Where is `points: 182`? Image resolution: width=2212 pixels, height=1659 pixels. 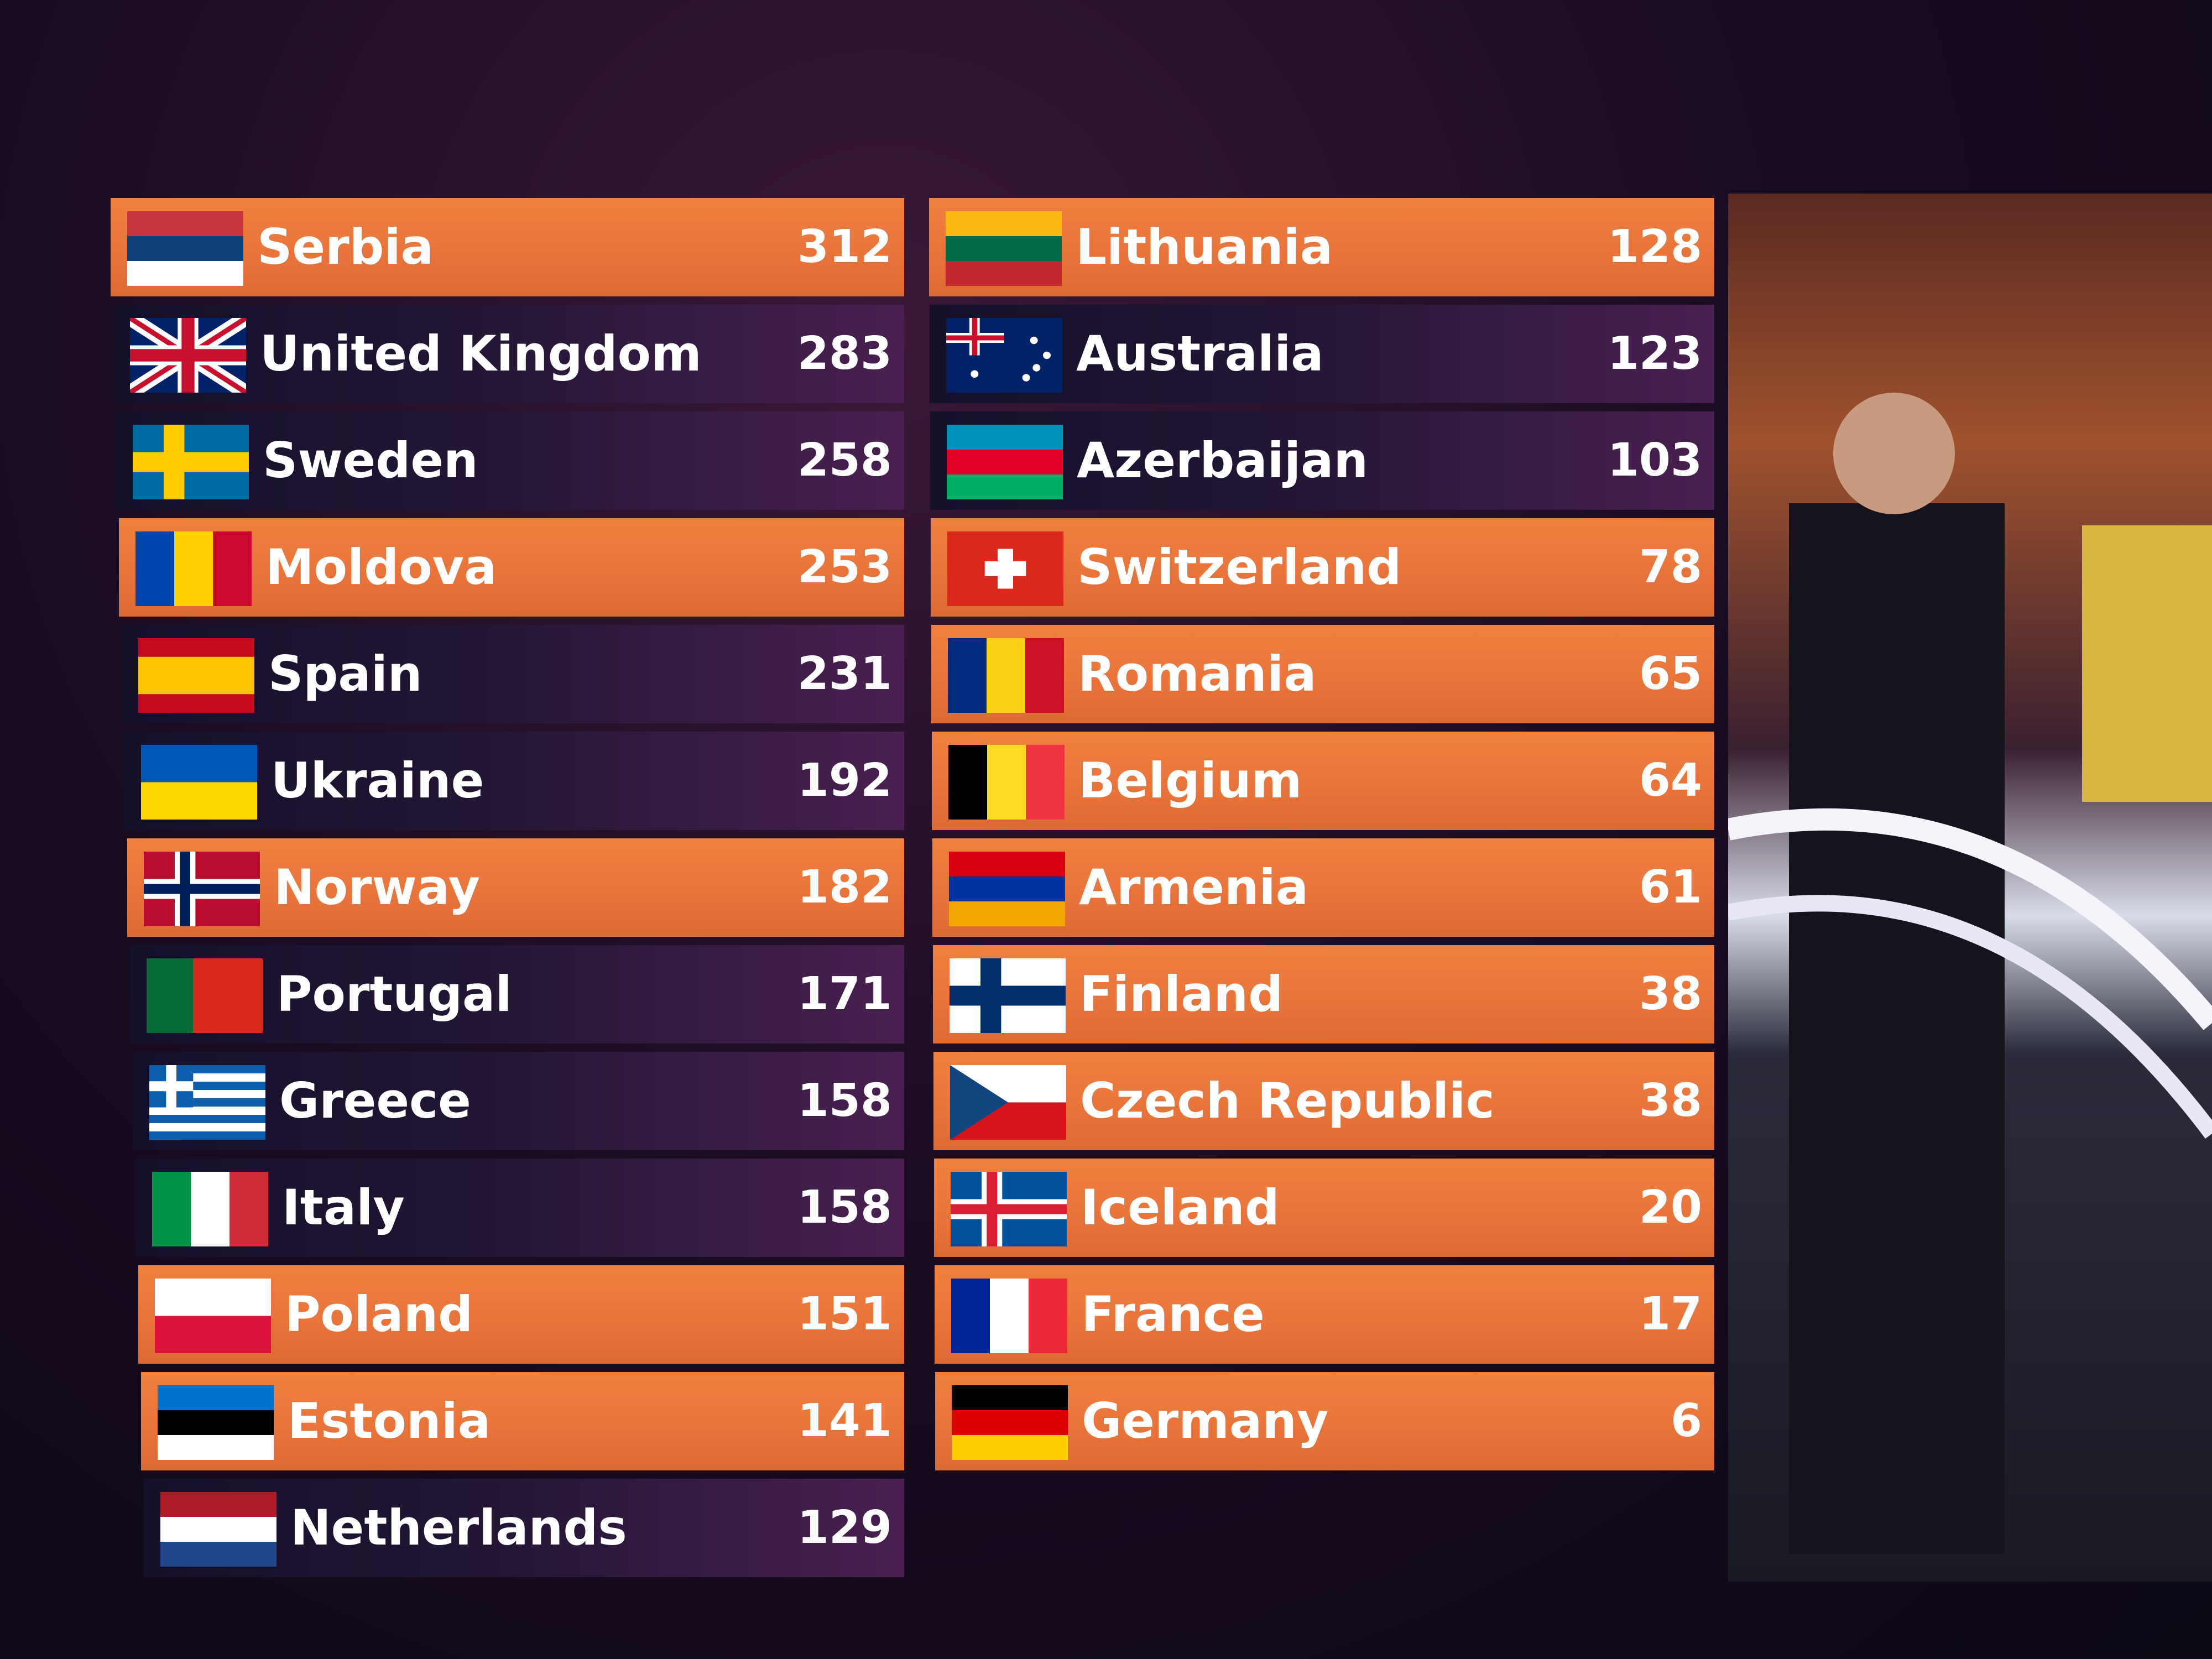
points: 182 is located at coordinates (845, 888).